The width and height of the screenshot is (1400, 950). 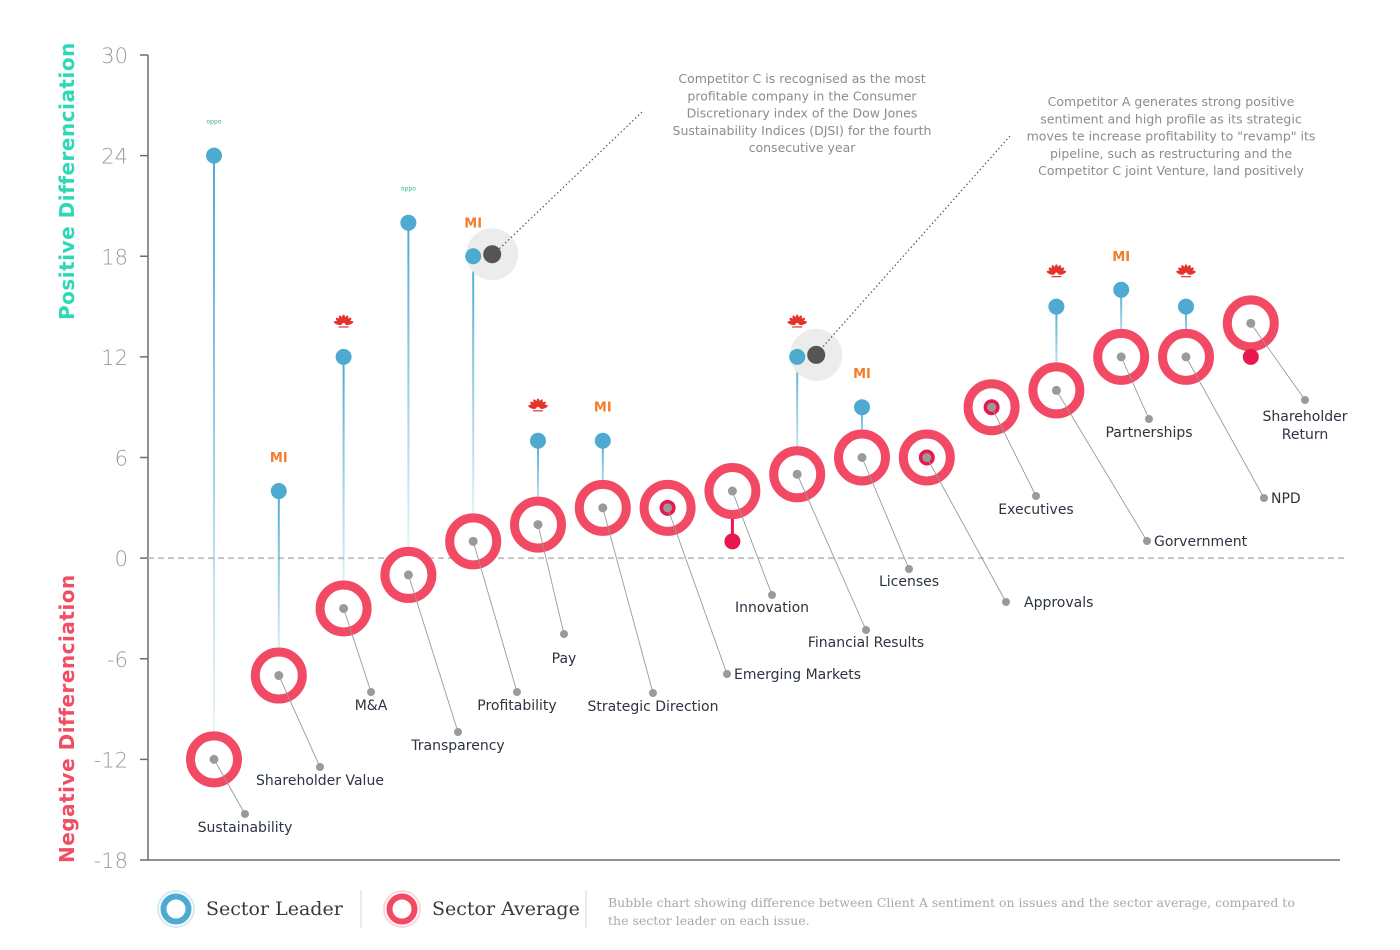 What do you see at coordinates (797, 675) in the screenshot?
I see `category-label: Emerging Markets` at bounding box center [797, 675].